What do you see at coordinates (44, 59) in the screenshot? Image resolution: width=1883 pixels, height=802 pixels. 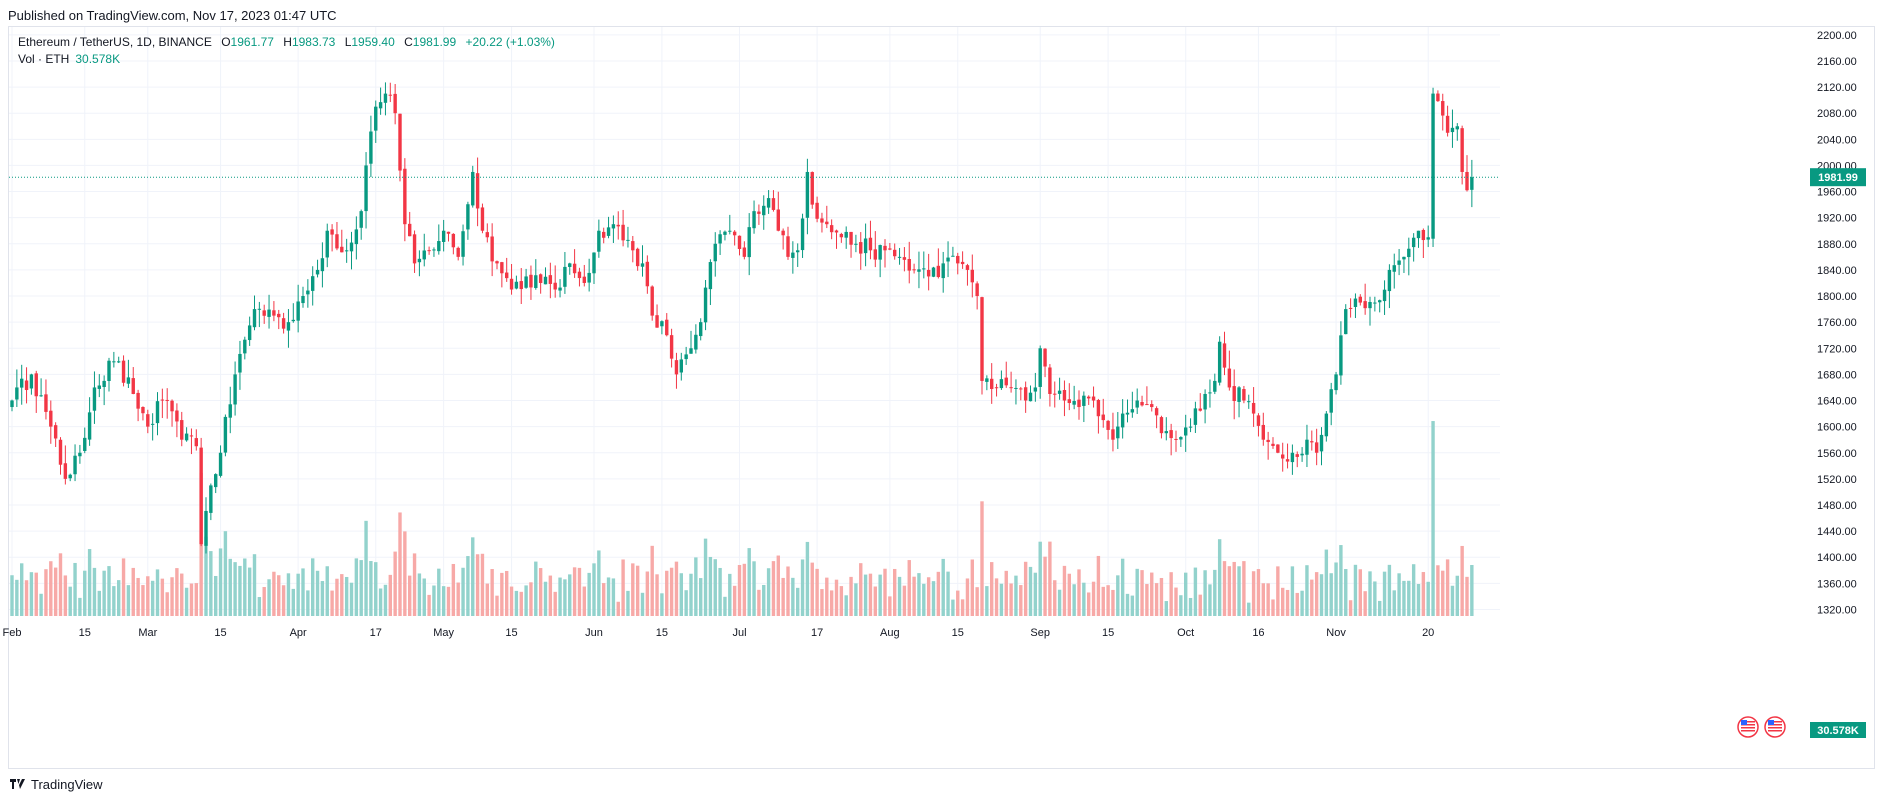 I see `volume-label: Vol · ETH` at bounding box center [44, 59].